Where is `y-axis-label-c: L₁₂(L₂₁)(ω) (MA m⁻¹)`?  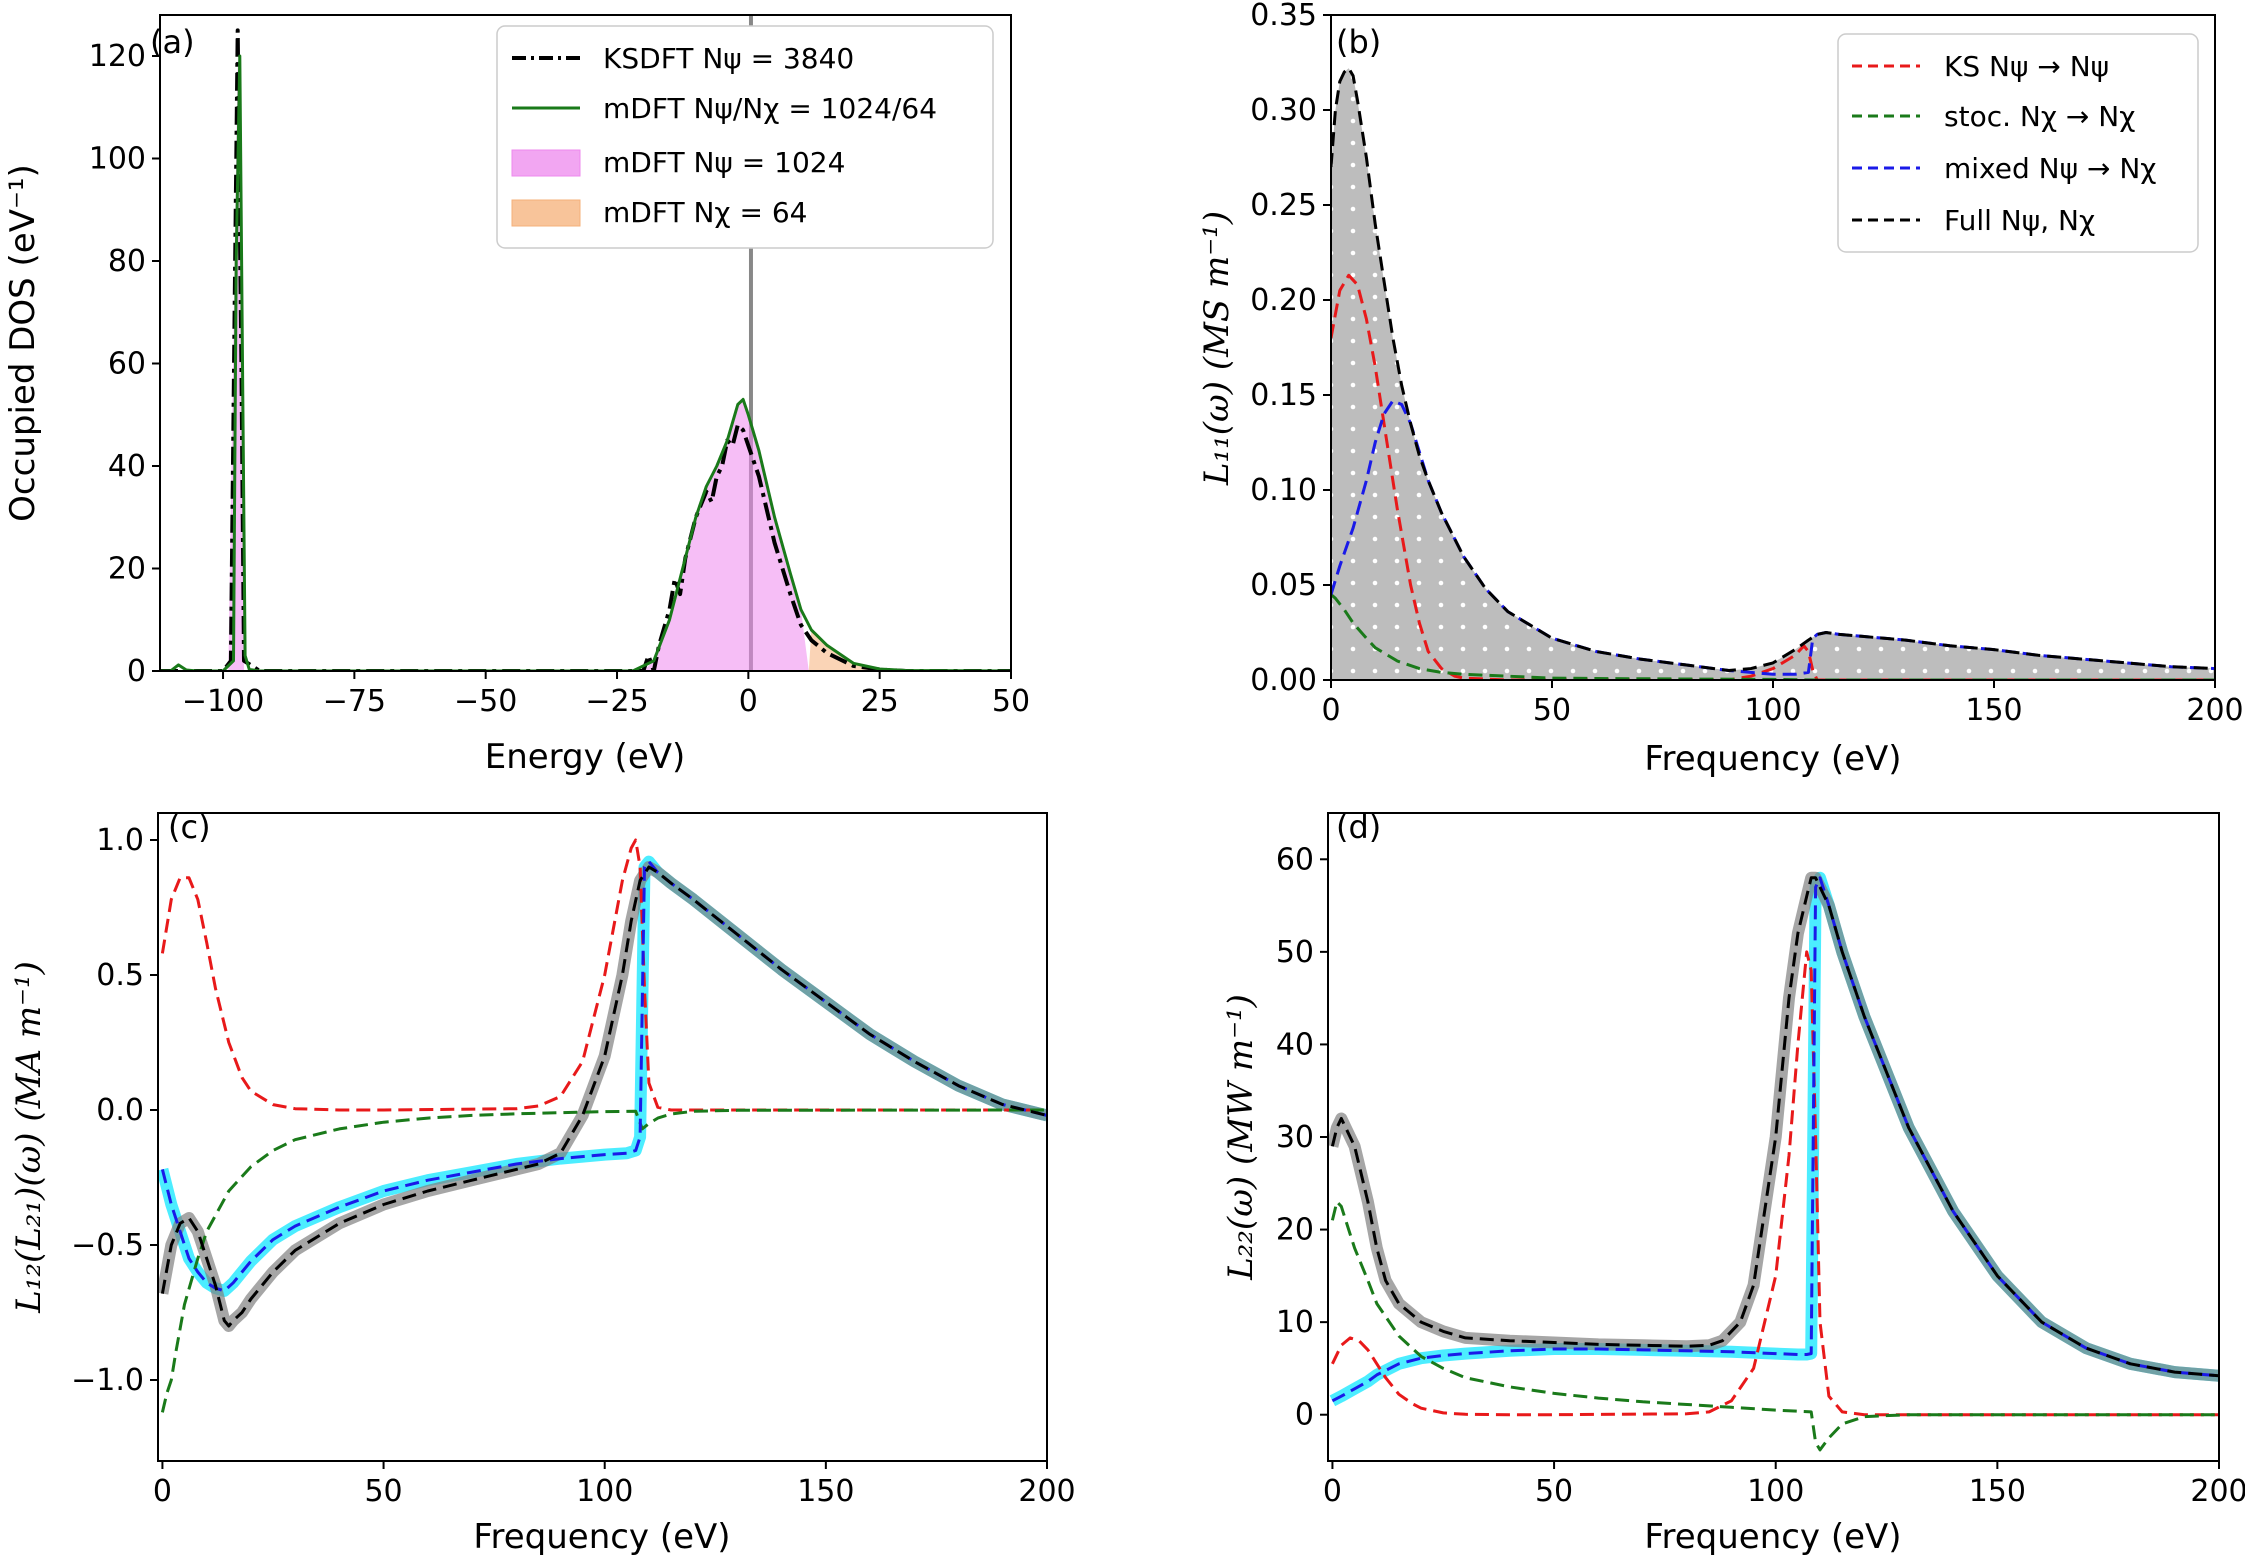
y-axis-label-c: L₁₂(L₂₁)(ω) (MA m⁻¹) is located at coordinates (29, 1137).